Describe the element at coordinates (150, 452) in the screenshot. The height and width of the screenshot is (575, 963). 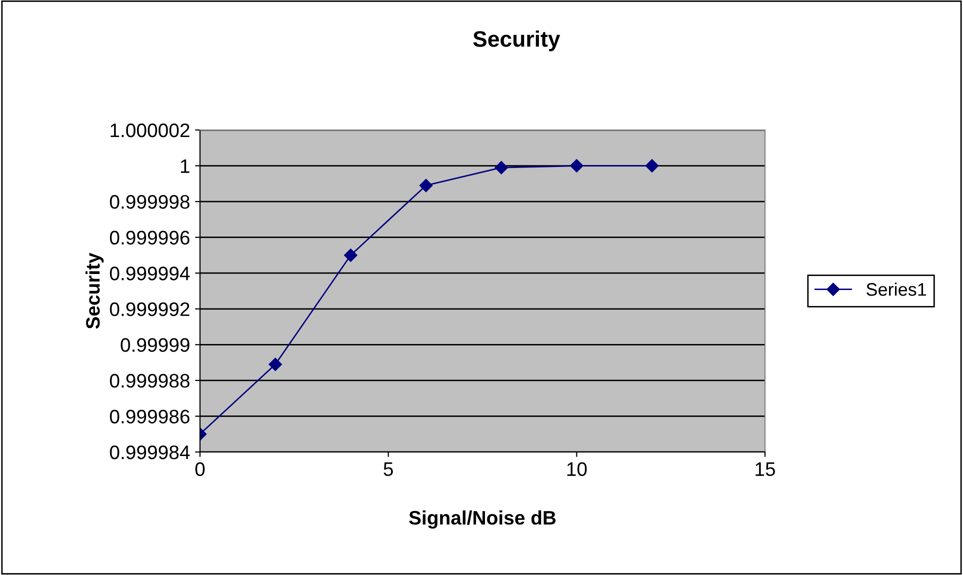
I see `y-tick-label: 0.999984` at that location.